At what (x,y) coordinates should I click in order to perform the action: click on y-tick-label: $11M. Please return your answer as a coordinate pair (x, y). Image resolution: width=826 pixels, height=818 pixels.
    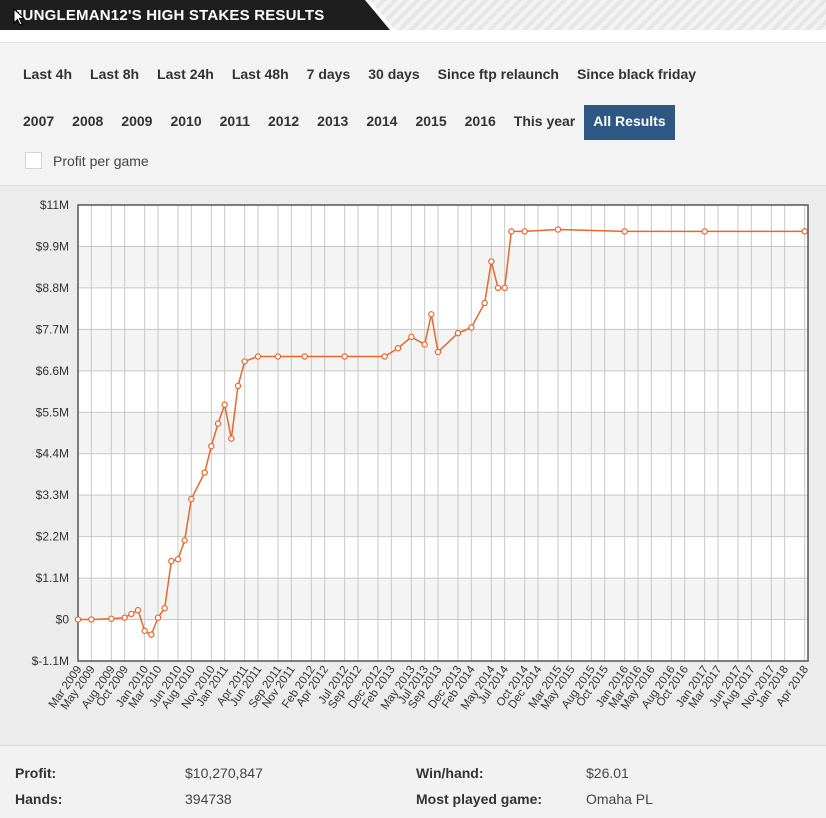
    Looking at the image, I should click on (54, 205).